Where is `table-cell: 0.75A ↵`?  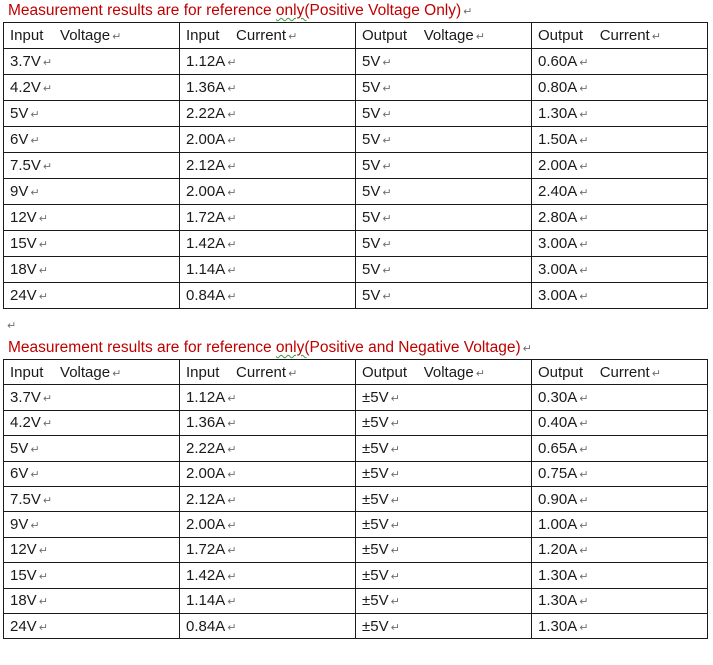 table-cell: 0.75A ↵ is located at coordinates (619, 473).